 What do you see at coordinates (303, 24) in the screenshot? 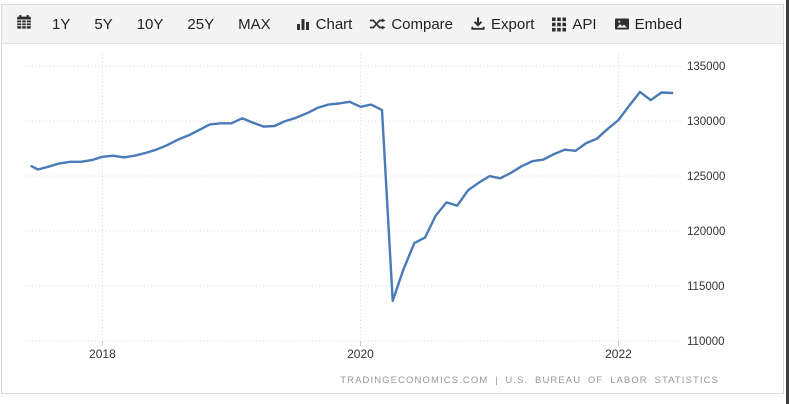
I see `bar-chart-icon` at bounding box center [303, 24].